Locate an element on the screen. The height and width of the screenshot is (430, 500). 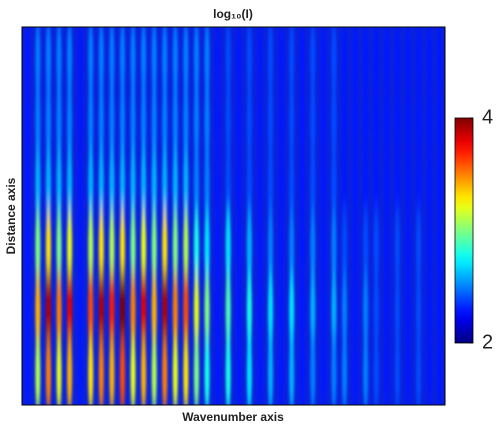
colorbar-tick-label: 2 is located at coordinates (487, 342).